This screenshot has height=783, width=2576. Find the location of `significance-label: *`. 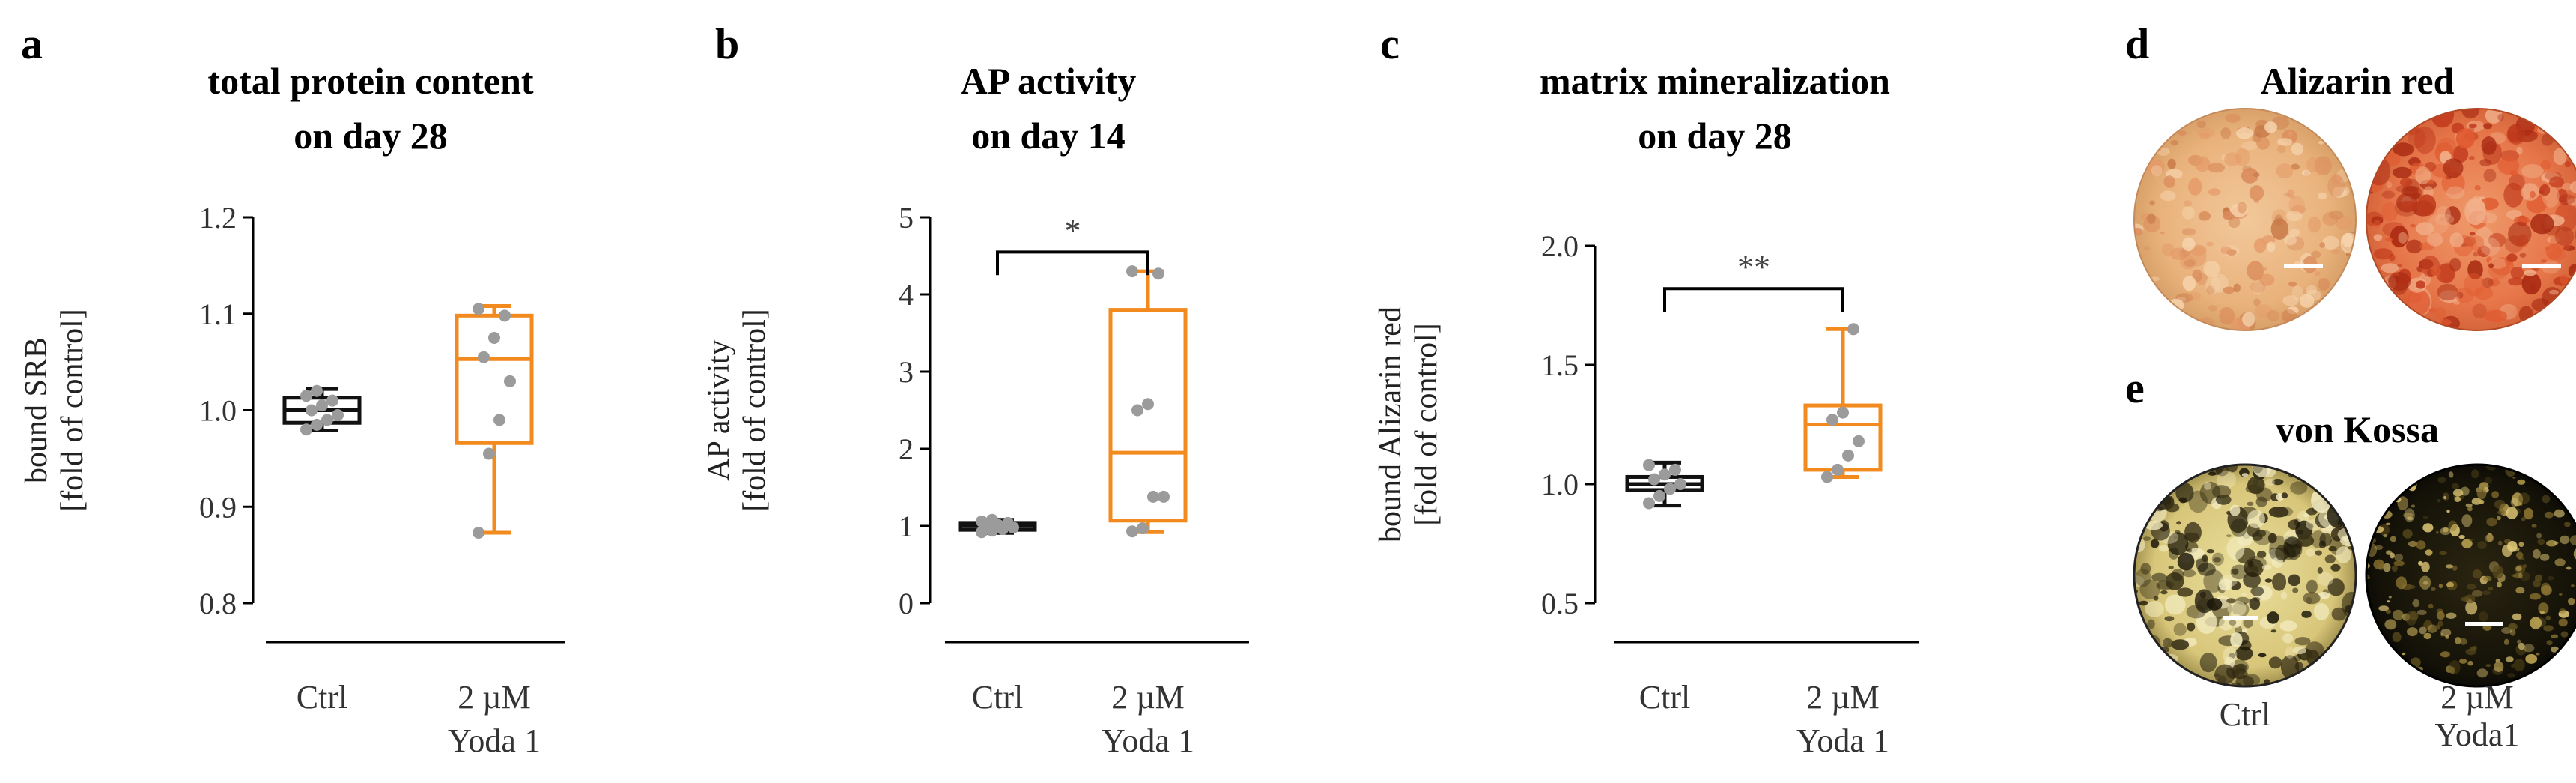

significance-label: * is located at coordinates (1073, 230).